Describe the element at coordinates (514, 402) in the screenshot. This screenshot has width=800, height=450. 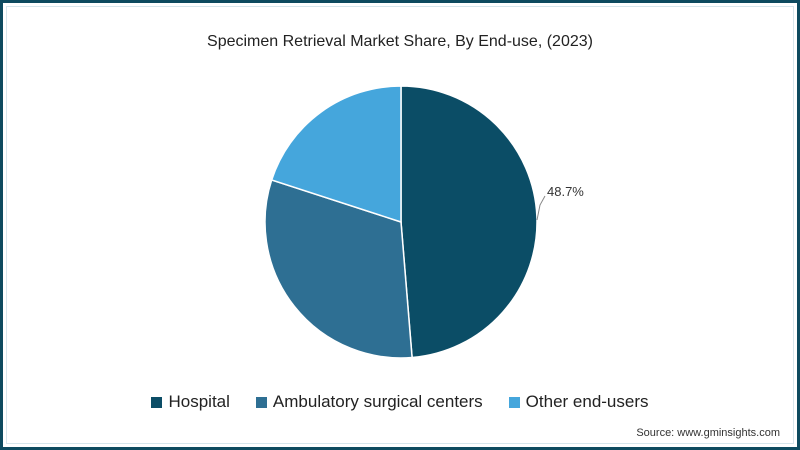
I see `legend-swatch-other` at that location.